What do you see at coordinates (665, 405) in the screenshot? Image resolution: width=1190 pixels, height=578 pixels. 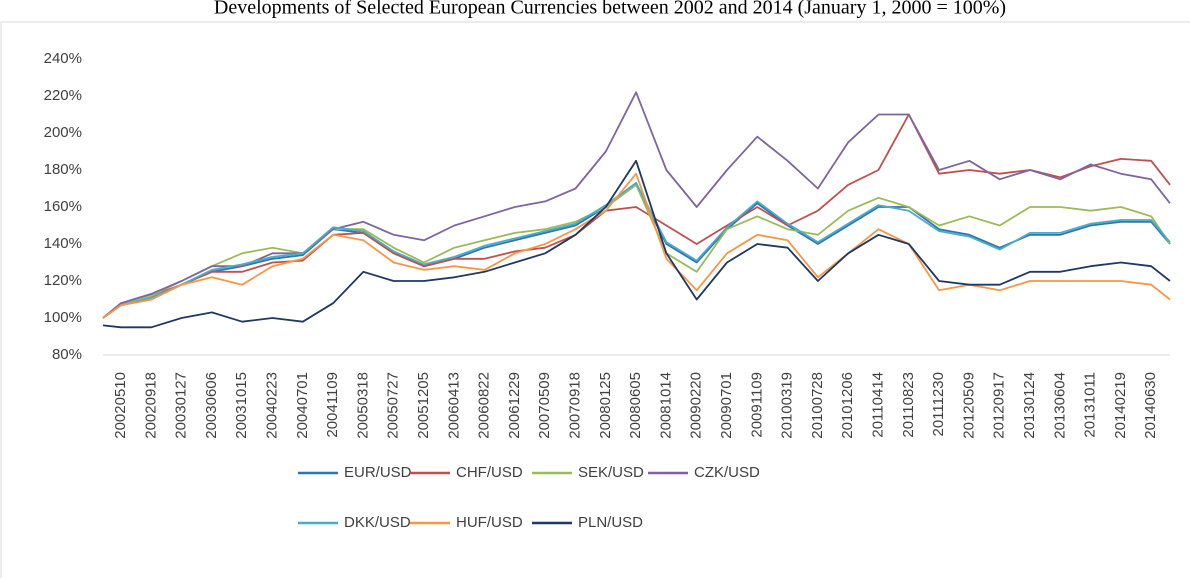 I see `x-tick-label: 20081014` at bounding box center [665, 405].